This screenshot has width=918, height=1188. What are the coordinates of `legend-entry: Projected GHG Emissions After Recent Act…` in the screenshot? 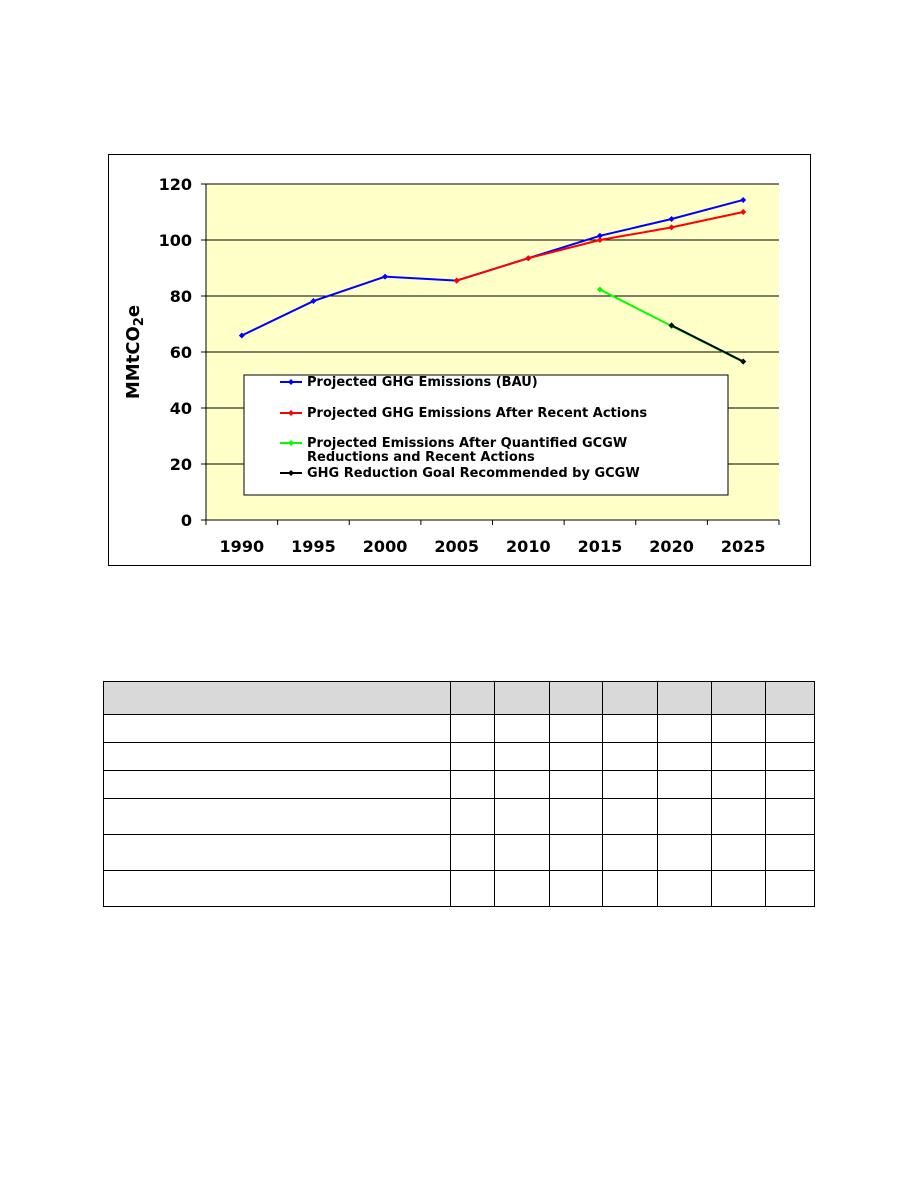 It's located at (477, 413).